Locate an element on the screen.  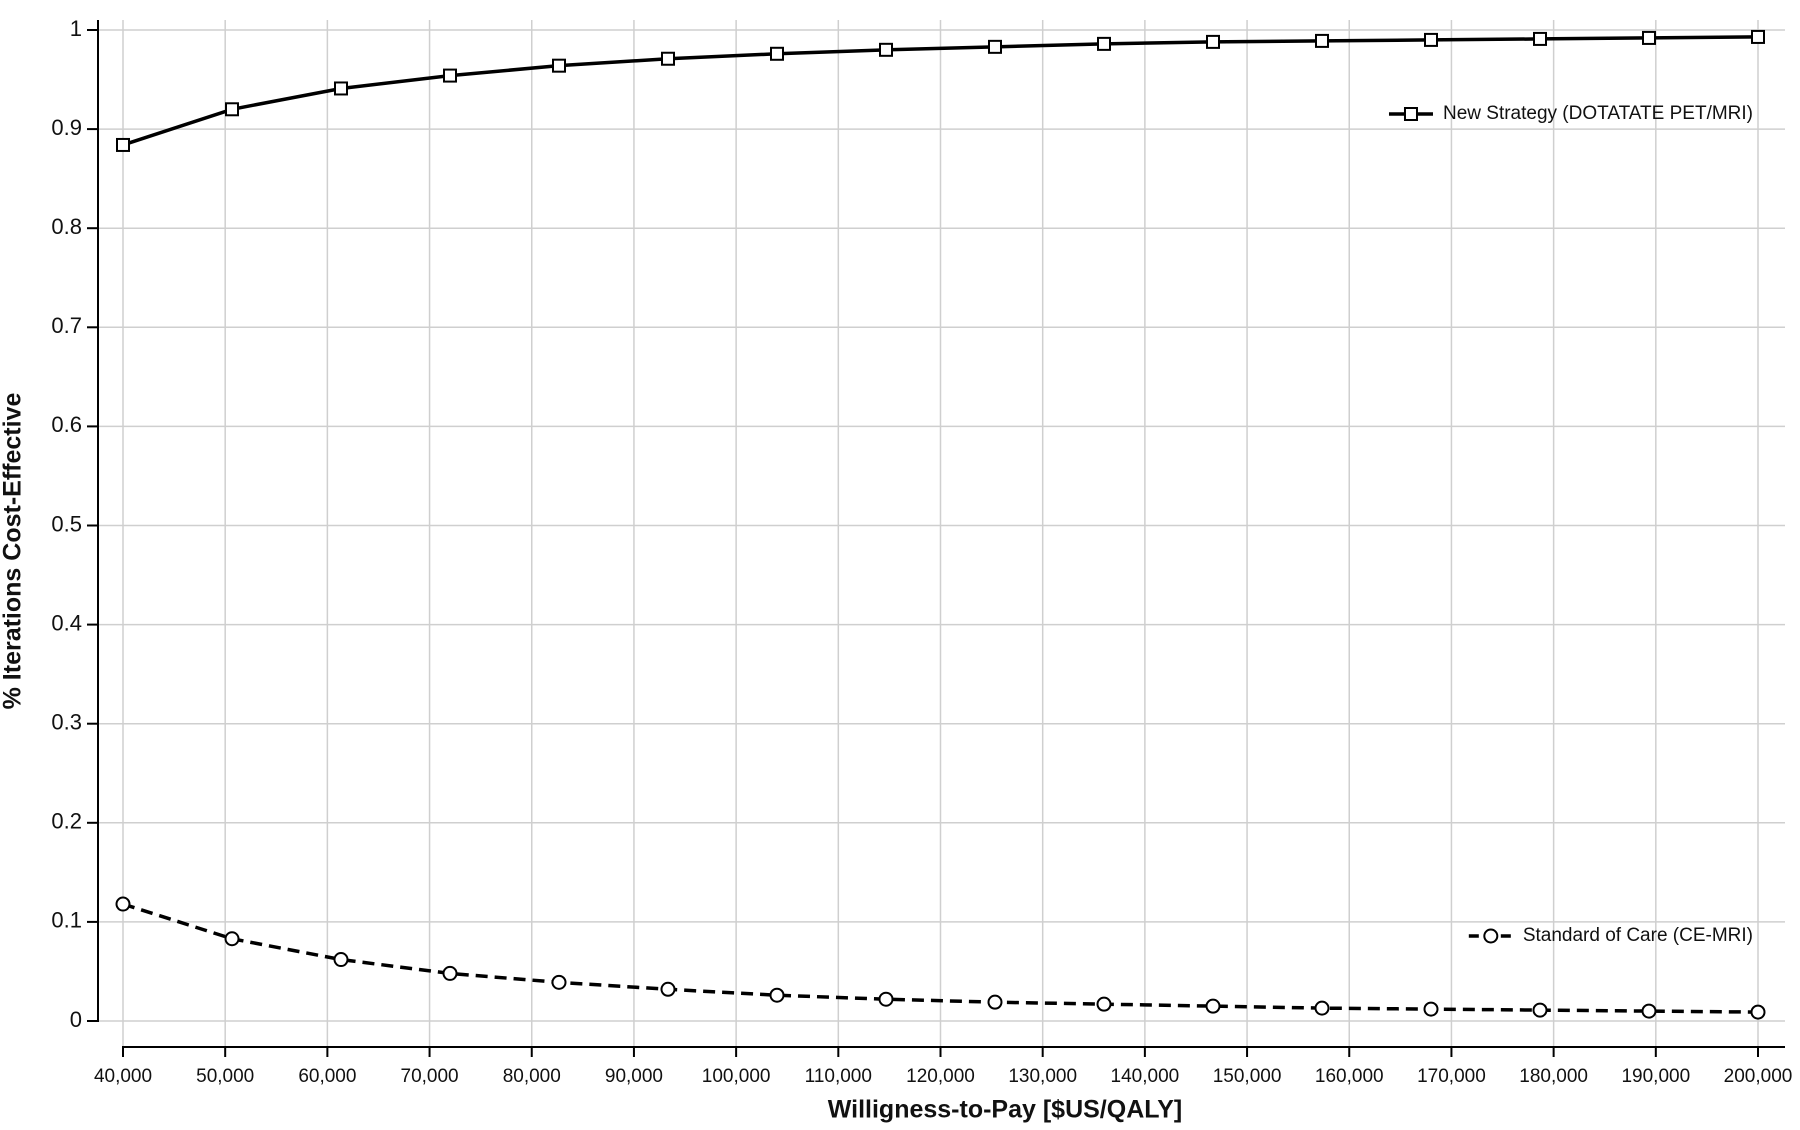
y-tick-label: 0.2 is located at coordinates (66, 821).